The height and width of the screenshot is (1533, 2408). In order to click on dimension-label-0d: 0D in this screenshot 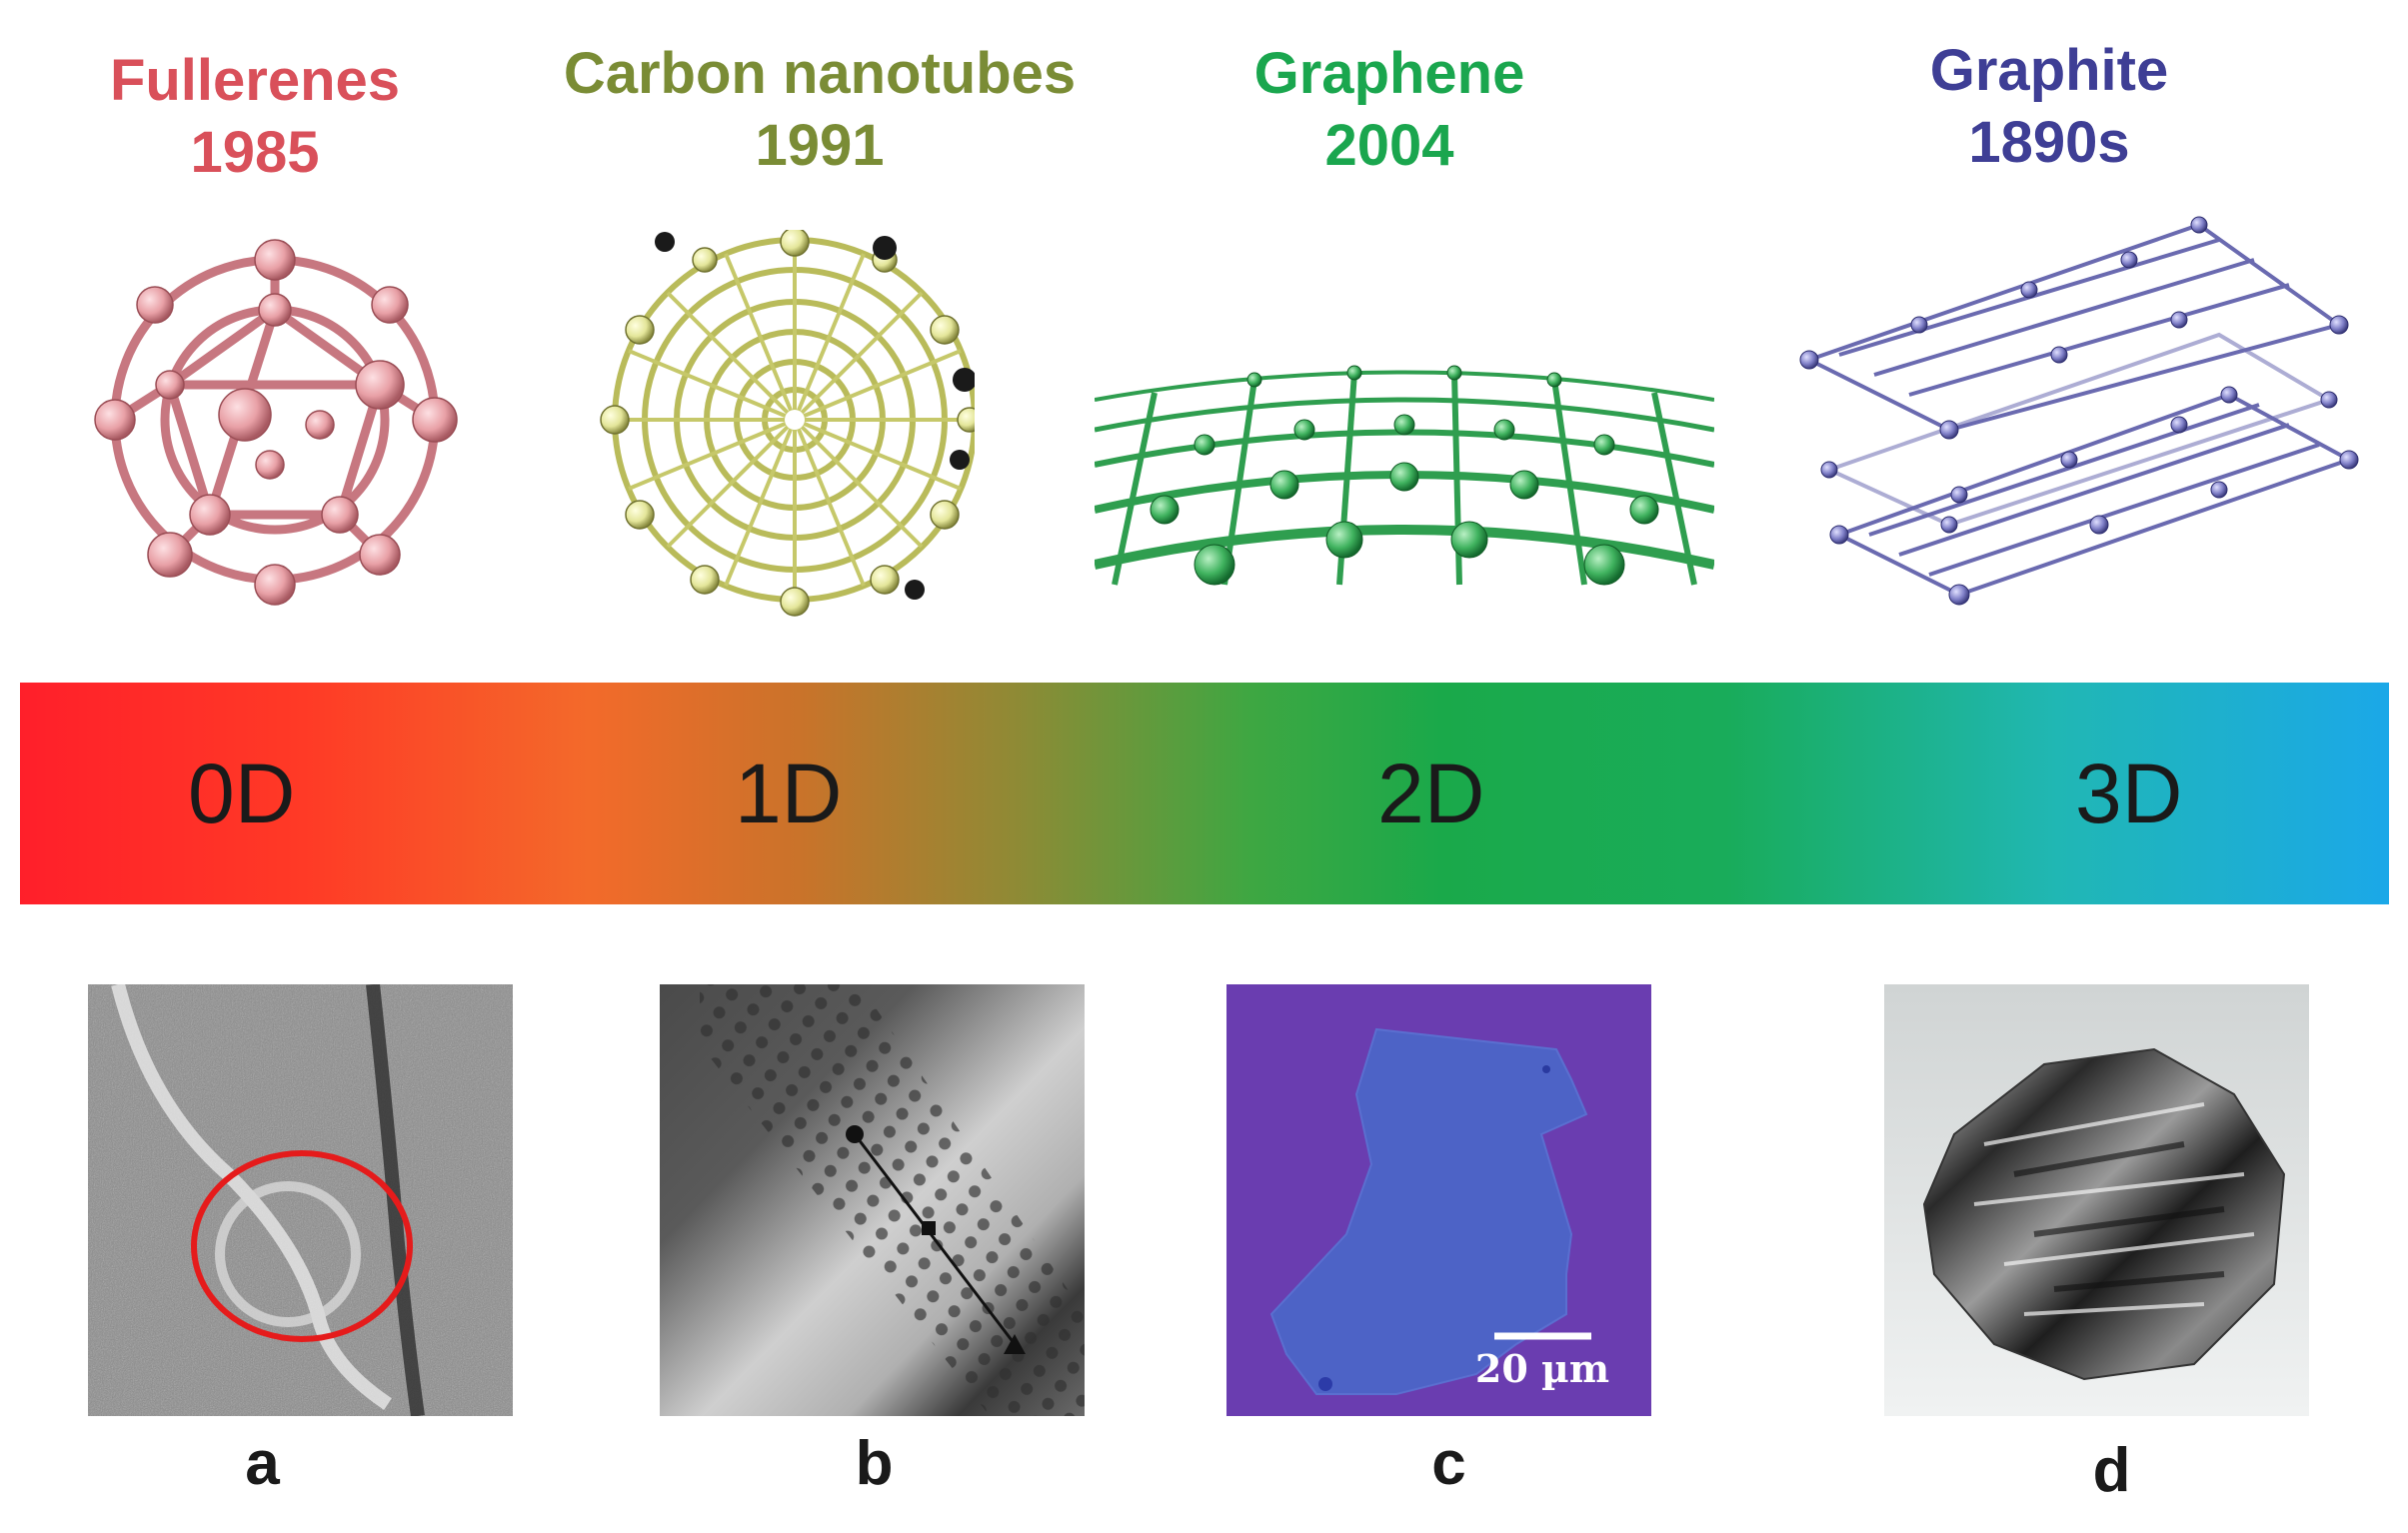, I will do `click(242, 793)`.